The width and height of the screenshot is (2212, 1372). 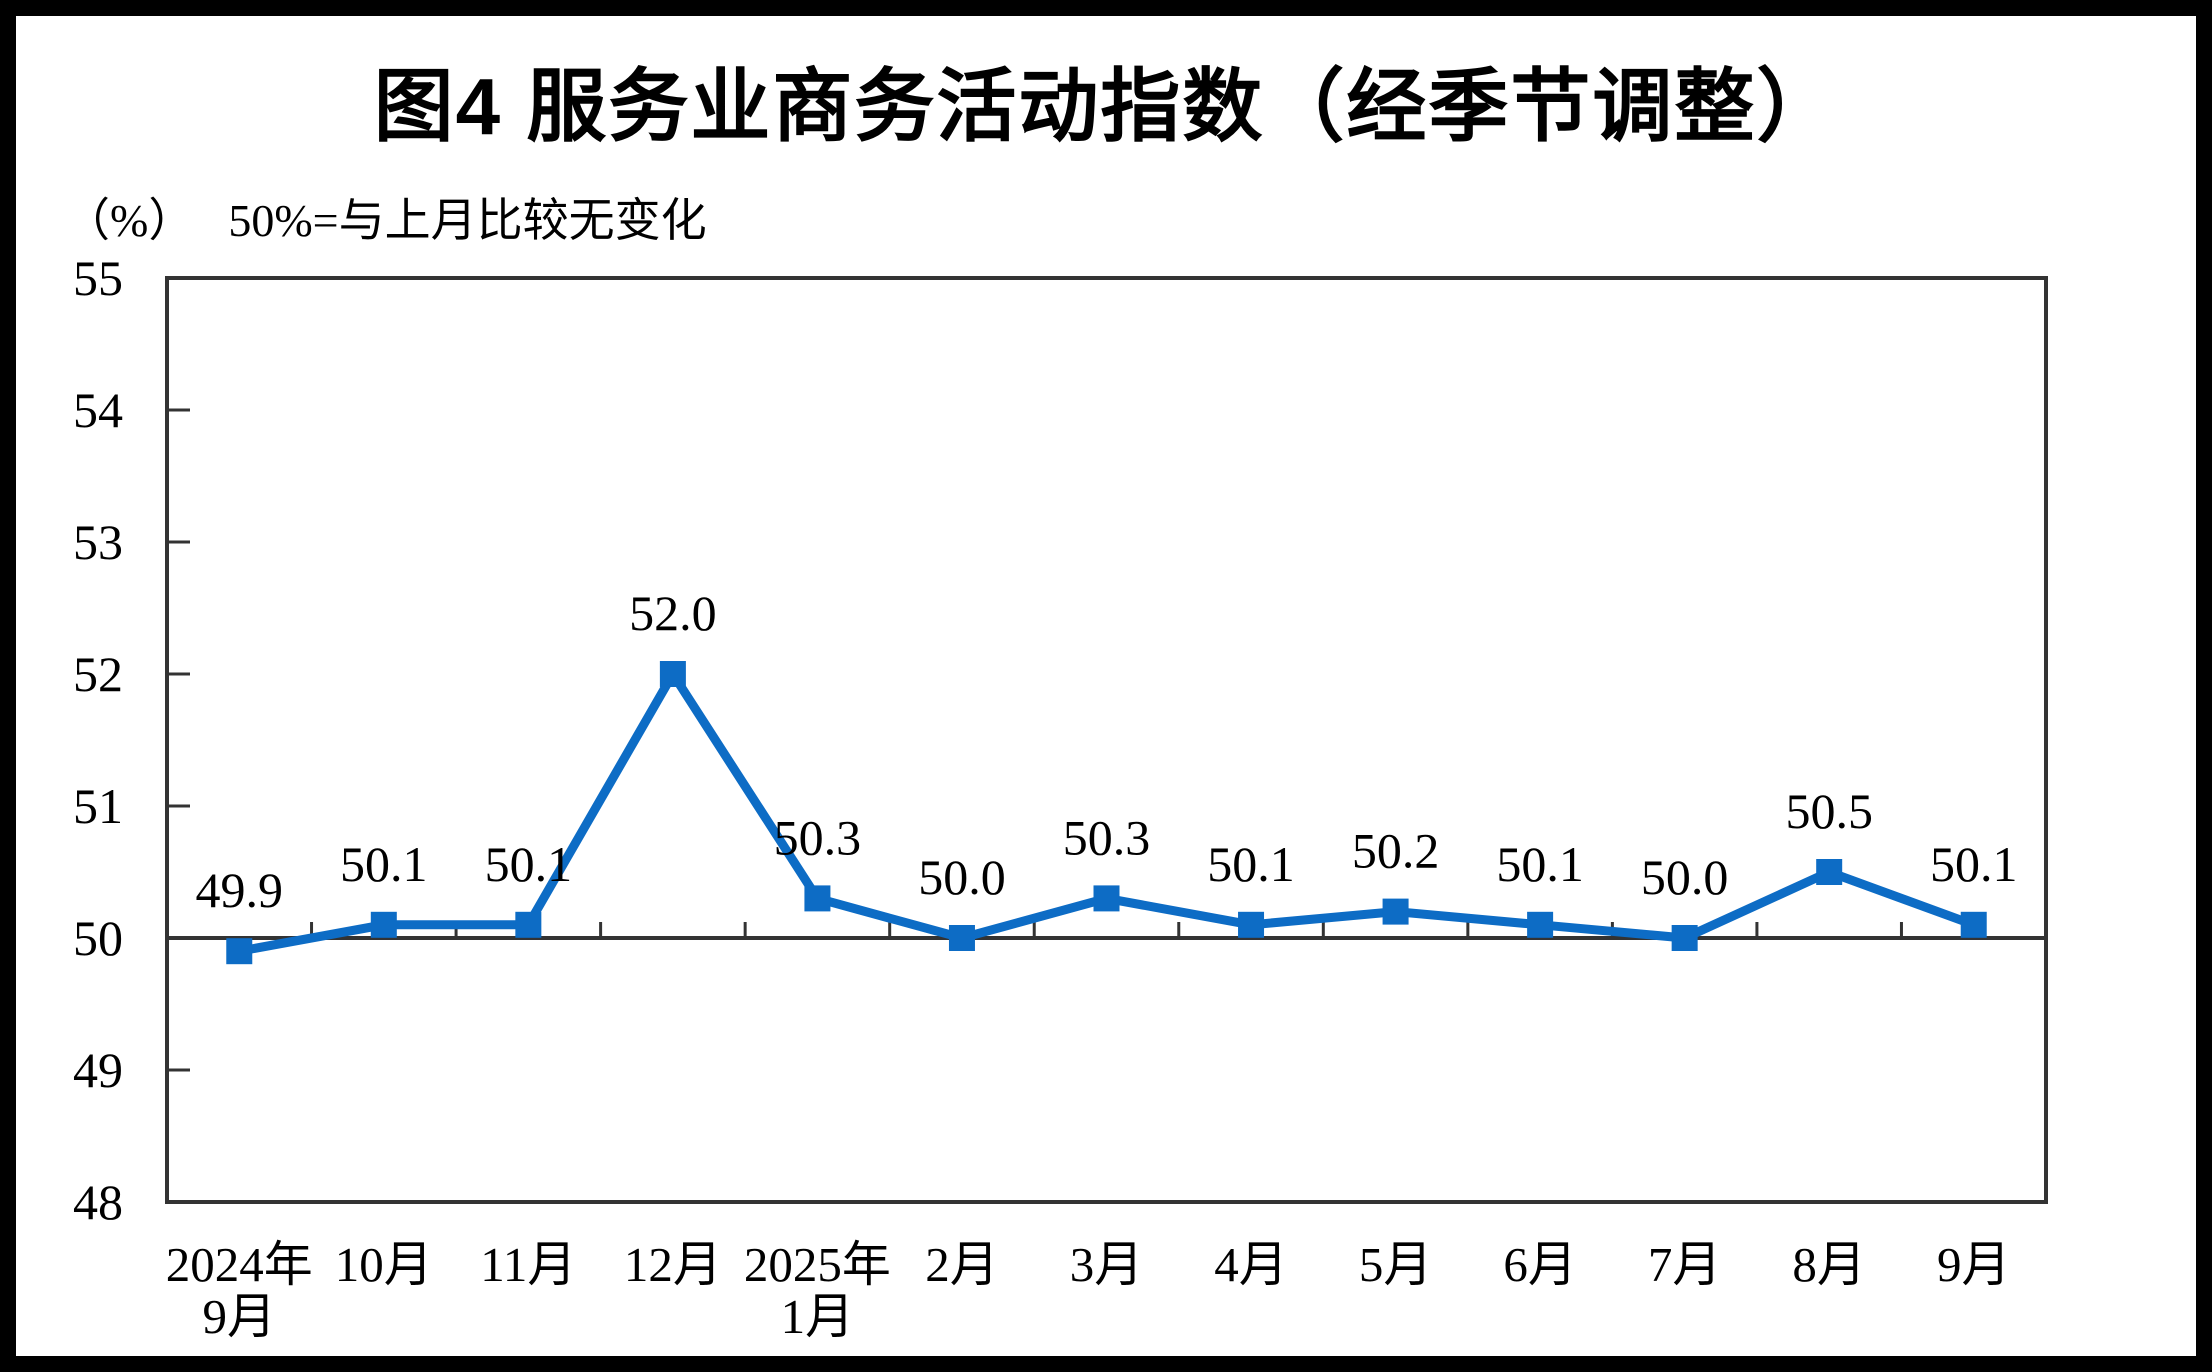 I want to click on x-axis-label-line2: 1月, so click(x=818, y=1316).